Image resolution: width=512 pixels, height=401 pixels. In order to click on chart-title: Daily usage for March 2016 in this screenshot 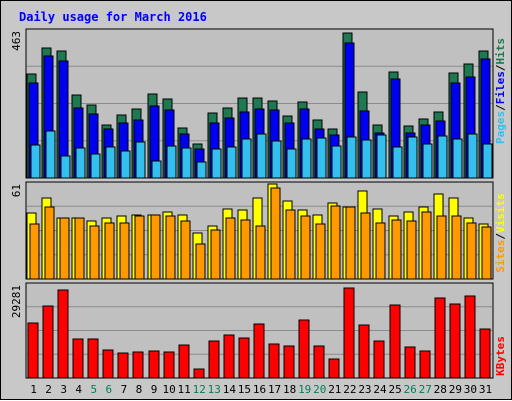, I will do `click(113, 17)`.